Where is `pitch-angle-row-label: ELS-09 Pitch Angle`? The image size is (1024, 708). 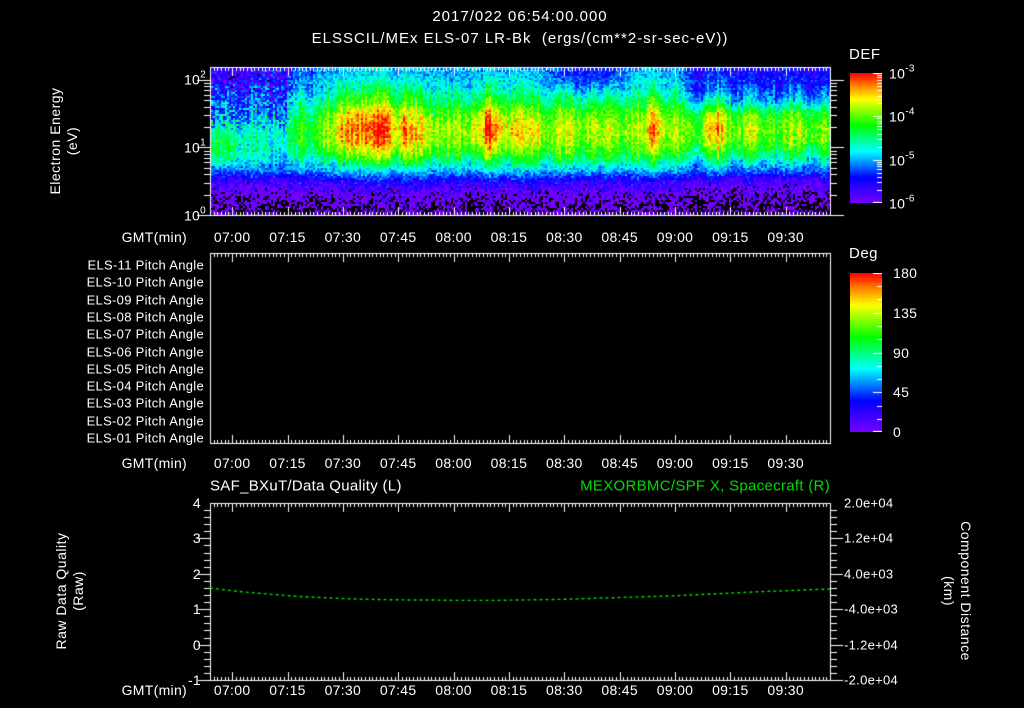
pitch-angle-row-label: ELS-09 Pitch Angle is located at coordinates (145, 300).